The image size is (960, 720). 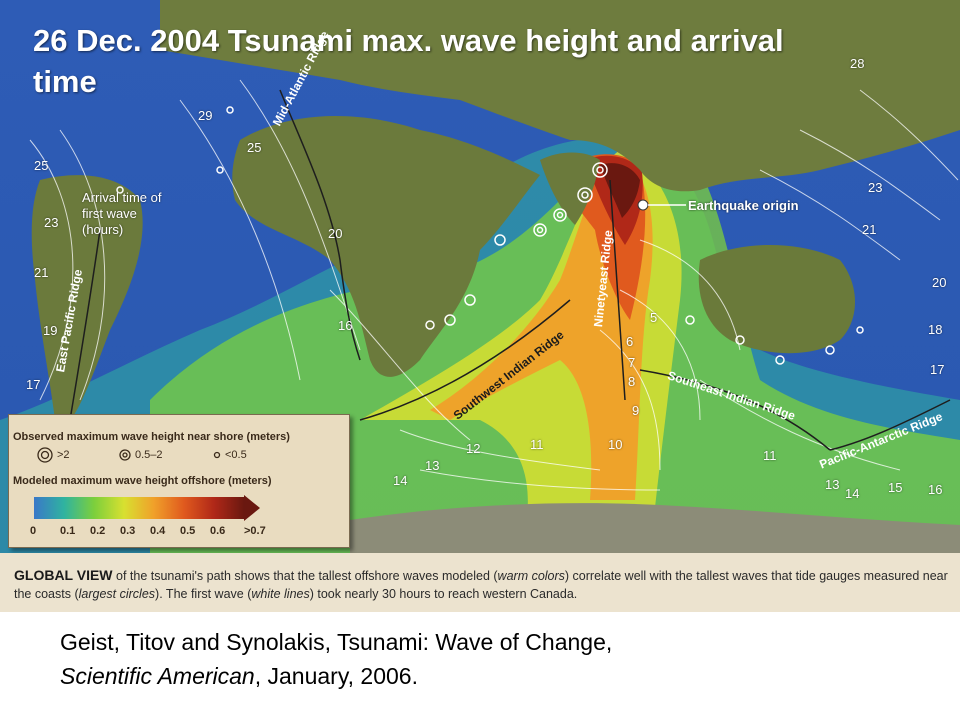 I want to click on legend-scale-tick: 0.2, so click(x=98, y=531).